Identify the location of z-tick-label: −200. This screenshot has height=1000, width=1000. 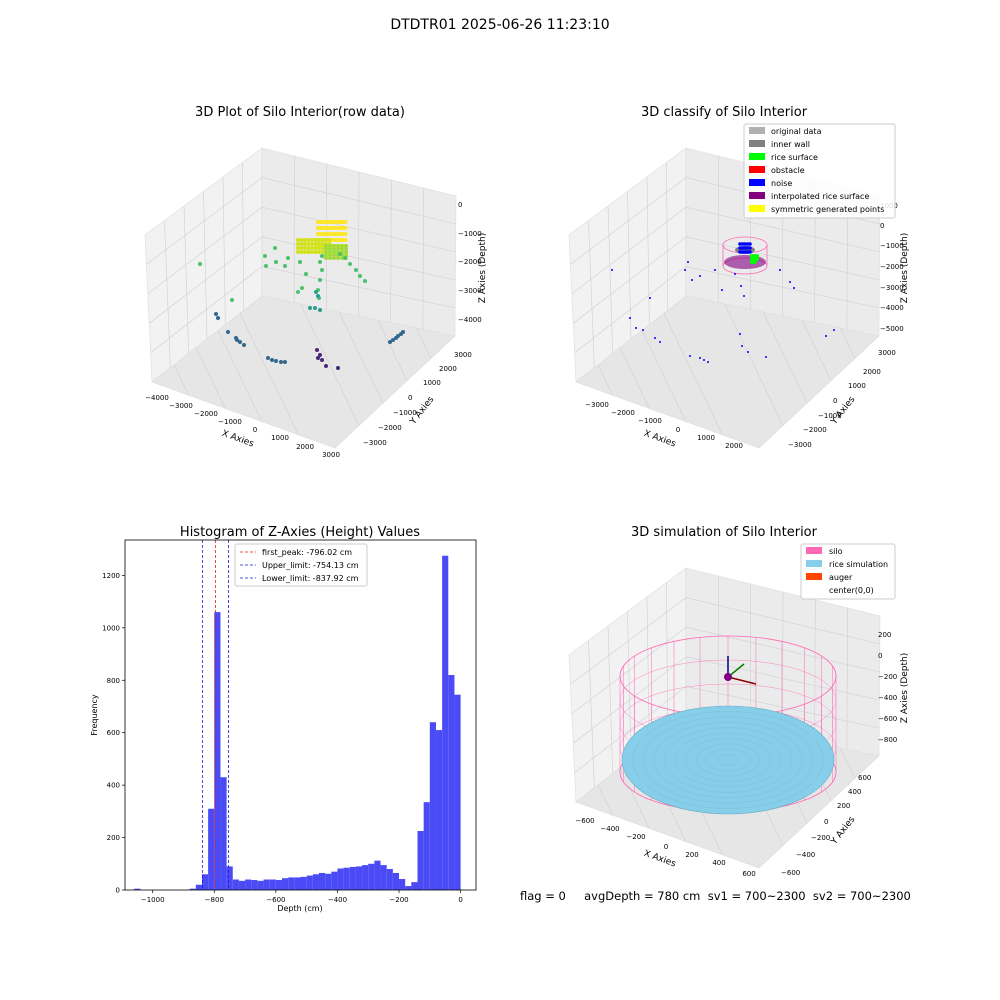
(887, 677).